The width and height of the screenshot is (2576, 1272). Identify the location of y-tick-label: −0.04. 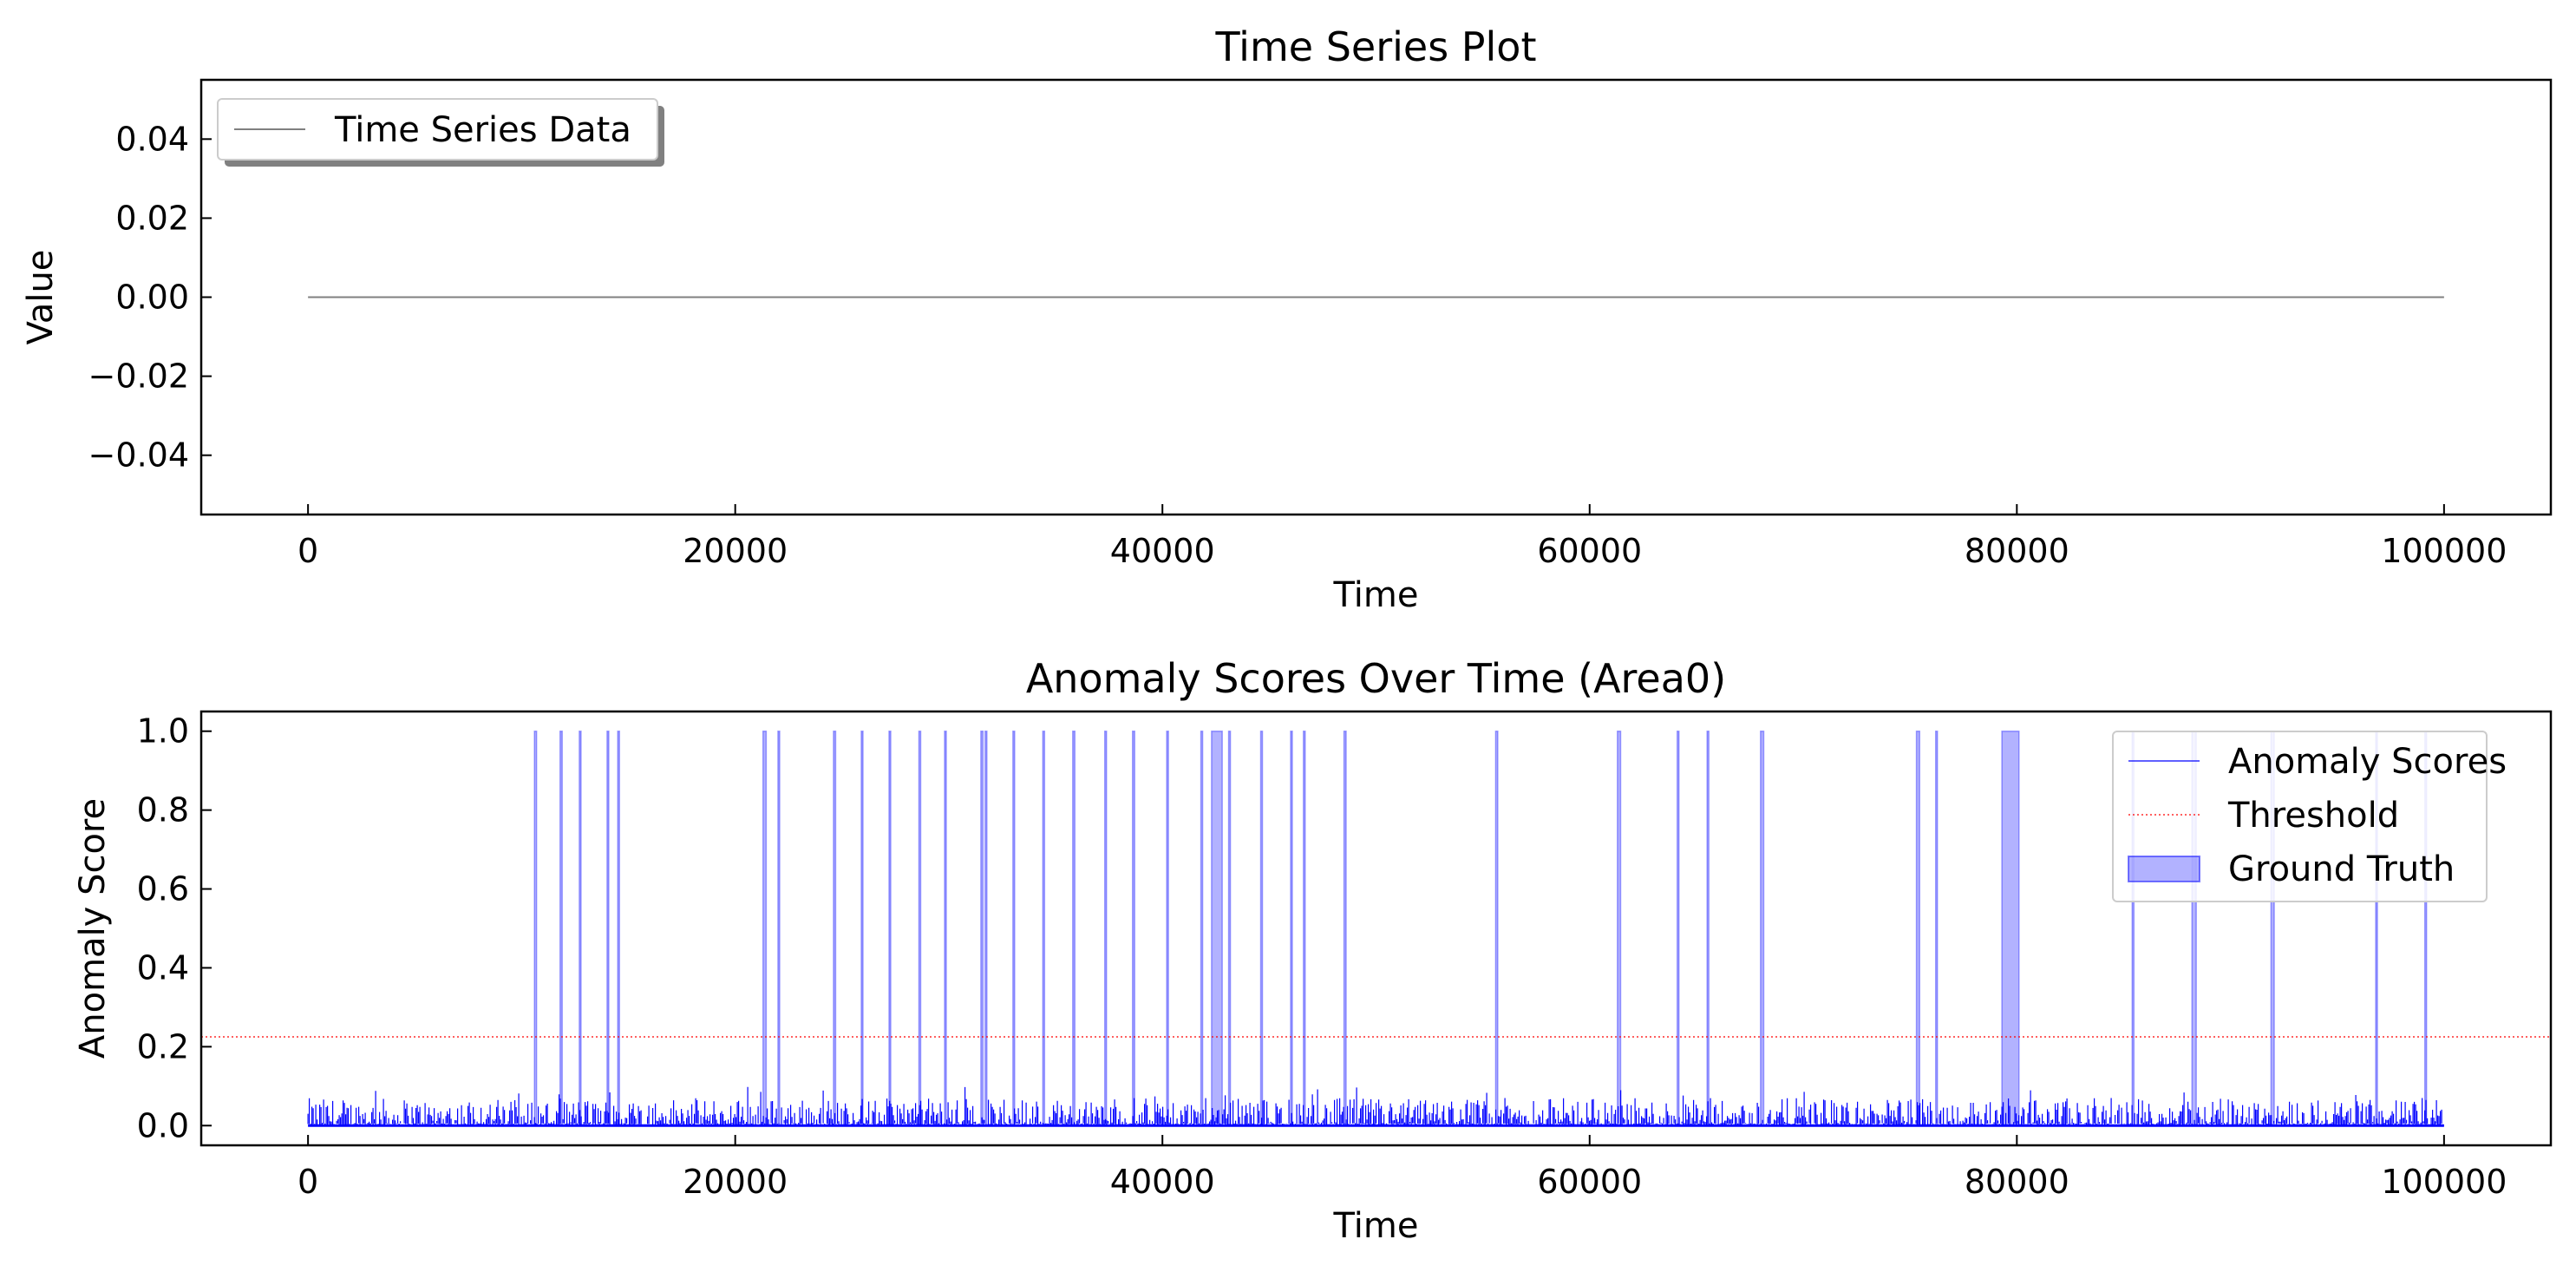
(138, 455).